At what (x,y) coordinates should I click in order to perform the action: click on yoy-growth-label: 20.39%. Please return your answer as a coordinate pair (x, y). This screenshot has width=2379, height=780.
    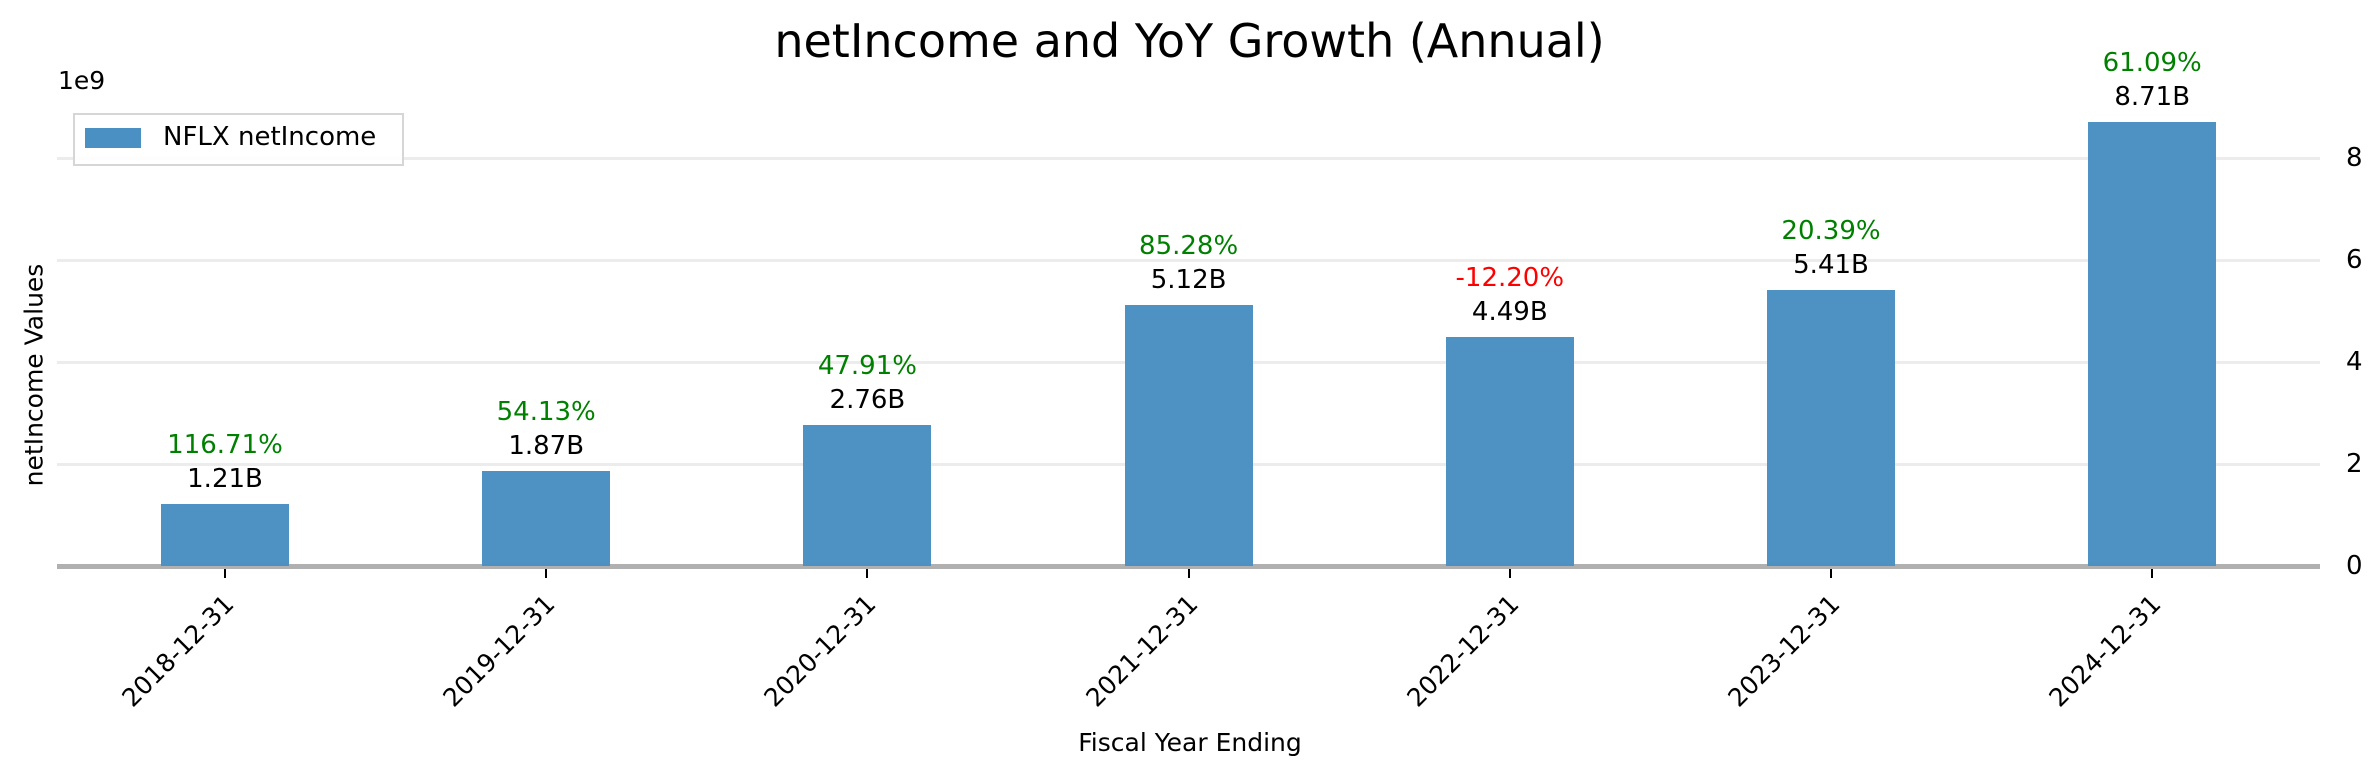
    Looking at the image, I should click on (1831, 231).